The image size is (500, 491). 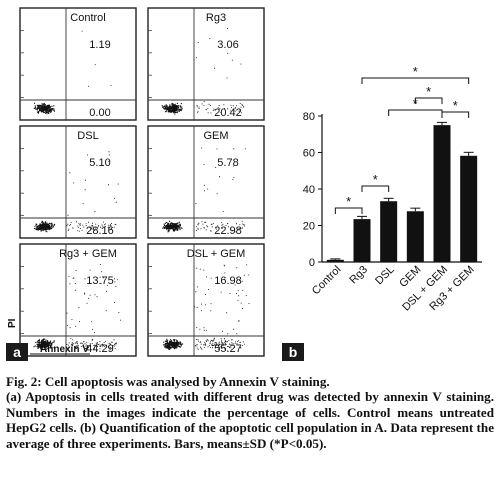 I want to click on plot-title: DSL, so click(x=87, y=136).